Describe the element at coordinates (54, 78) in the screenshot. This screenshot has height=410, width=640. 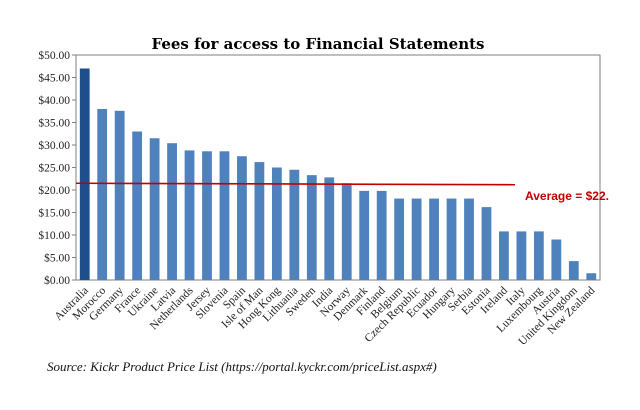
I see `y-tick-label: $45.00` at that location.